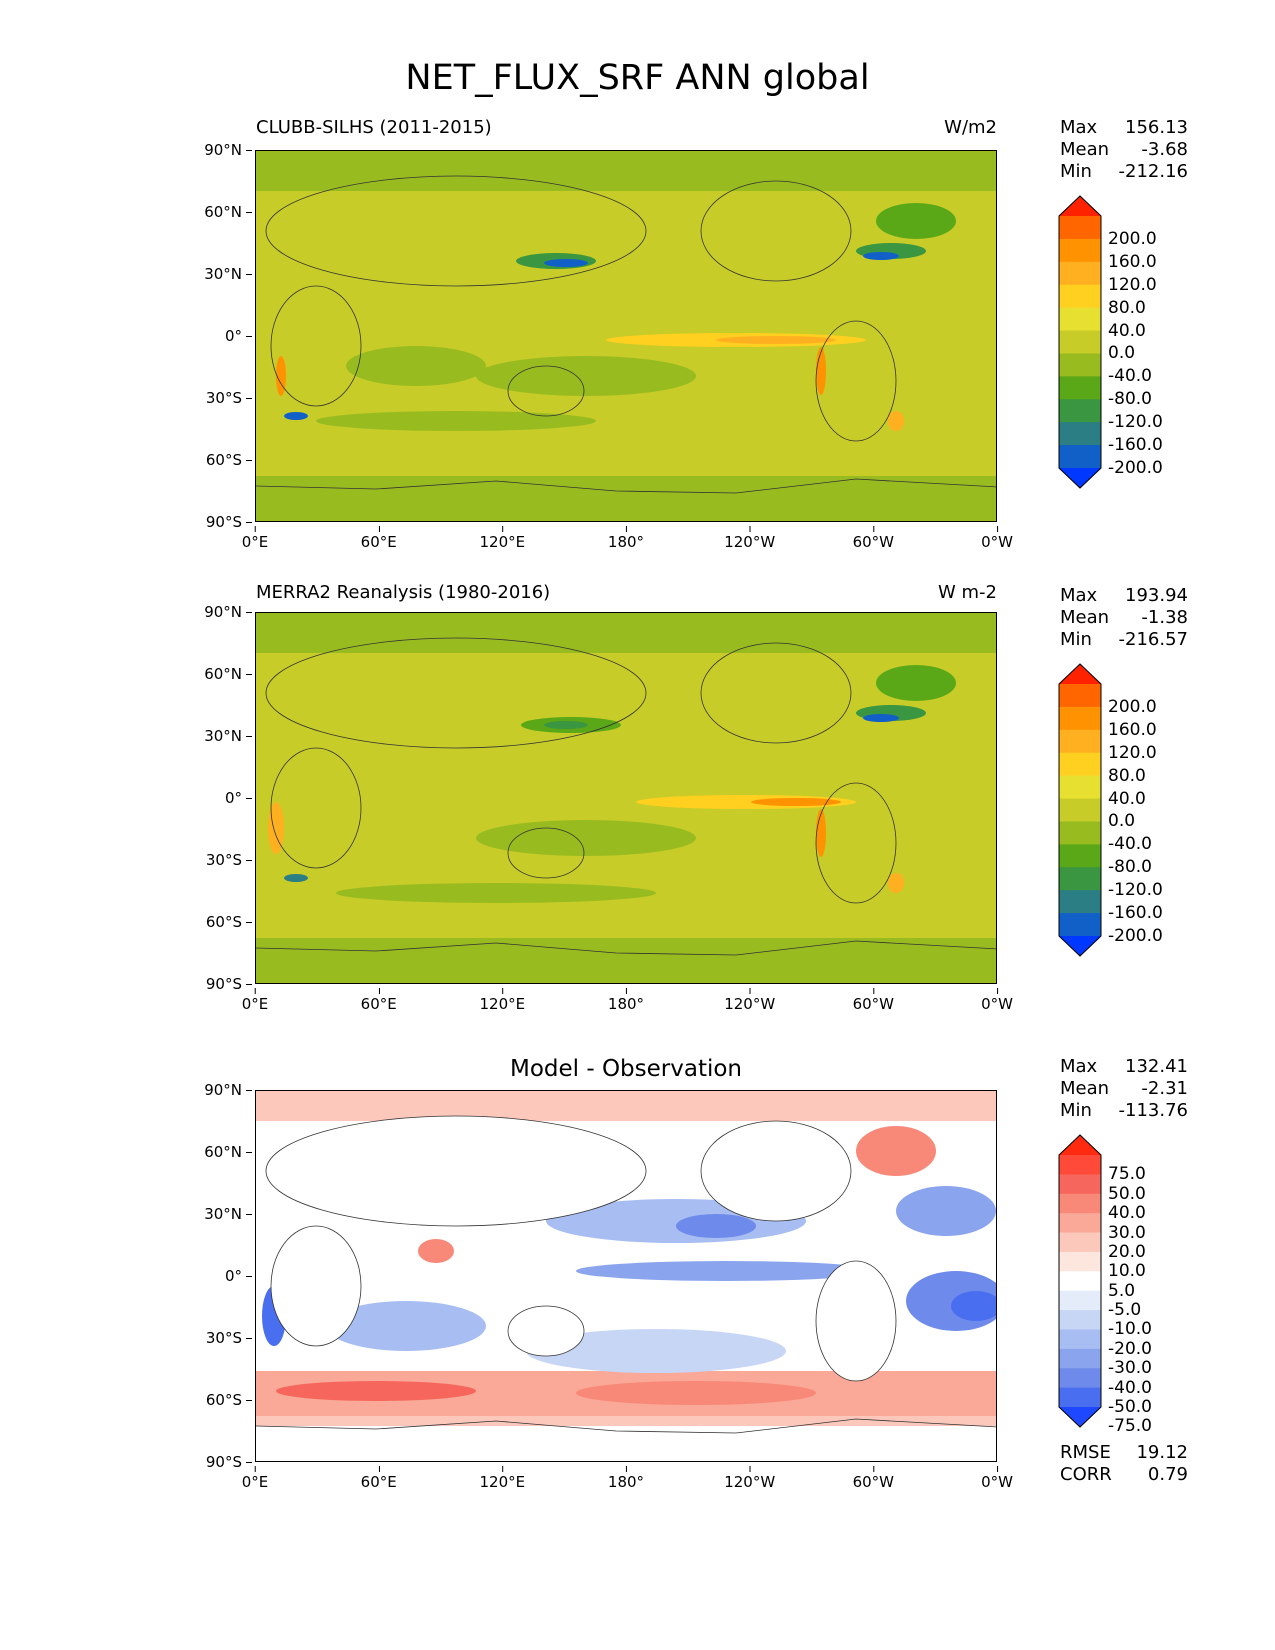 The width and height of the screenshot is (1275, 1650). Describe the element at coordinates (436, 1251) in the screenshot. I see `bay-of-bengal-warm` at that location.